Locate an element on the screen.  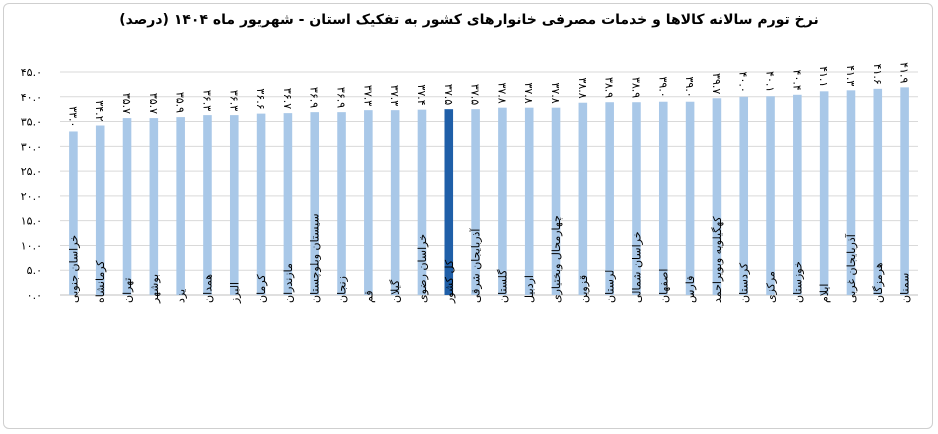
y-tick-label: ۵.۰ is located at coordinates (34, 270).